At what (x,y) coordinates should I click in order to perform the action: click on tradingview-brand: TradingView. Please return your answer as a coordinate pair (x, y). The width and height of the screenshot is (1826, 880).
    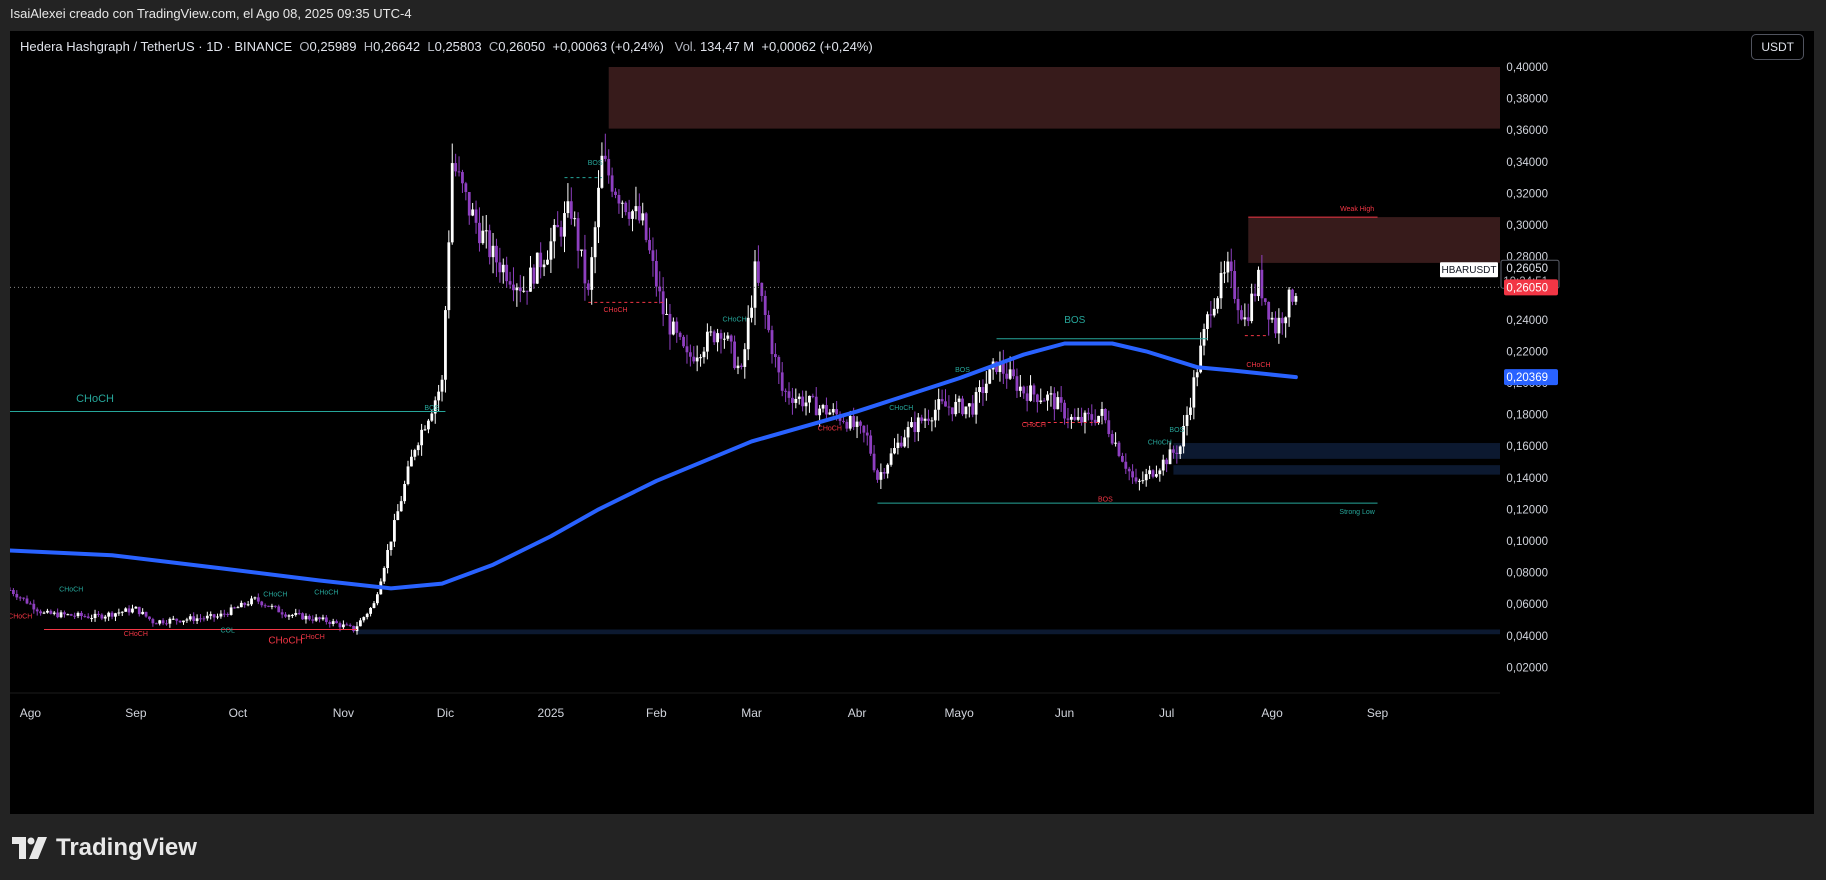
    Looking at the image, I should click on (104, 848).